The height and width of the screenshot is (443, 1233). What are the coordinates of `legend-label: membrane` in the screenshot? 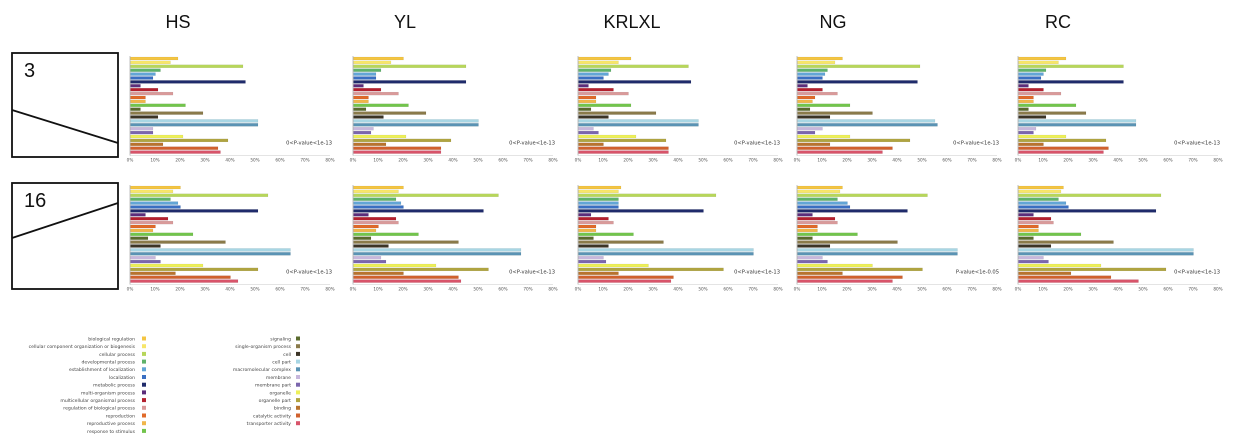 It's located at (278, 378).